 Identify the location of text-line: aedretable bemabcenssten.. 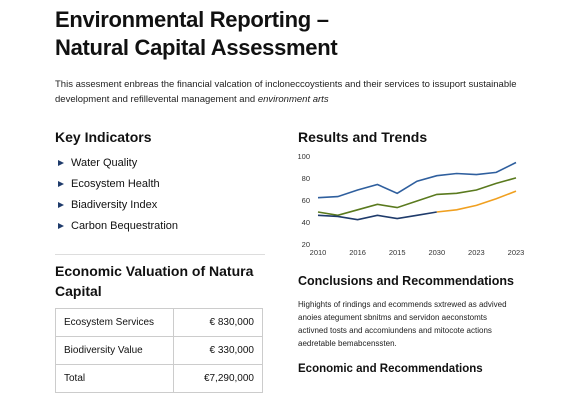
(347, 343).